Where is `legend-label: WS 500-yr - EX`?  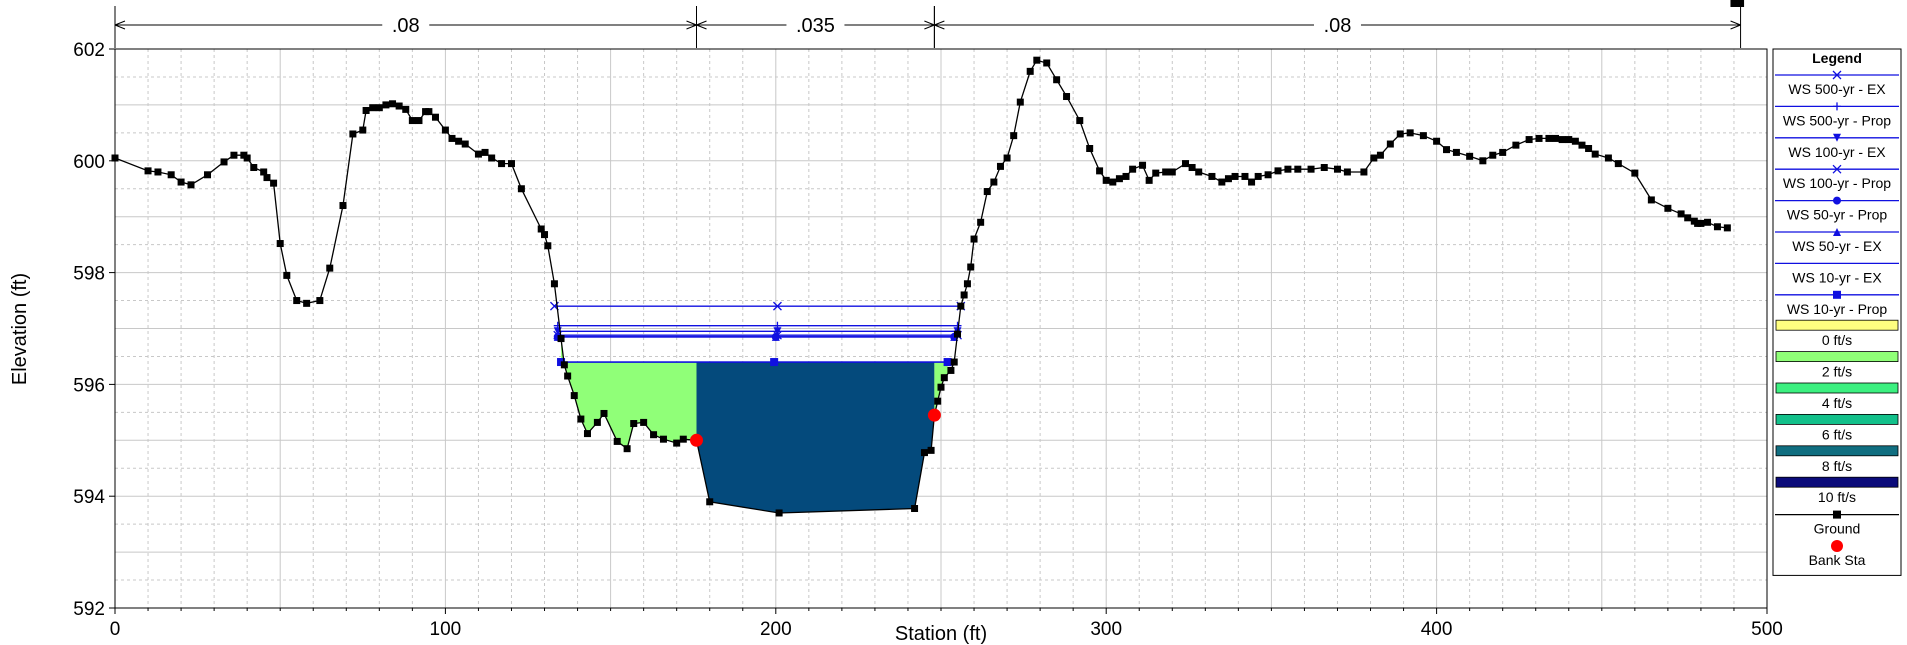
legend-label: WS 500-yr - EX is located at coordinates (1837, 89).